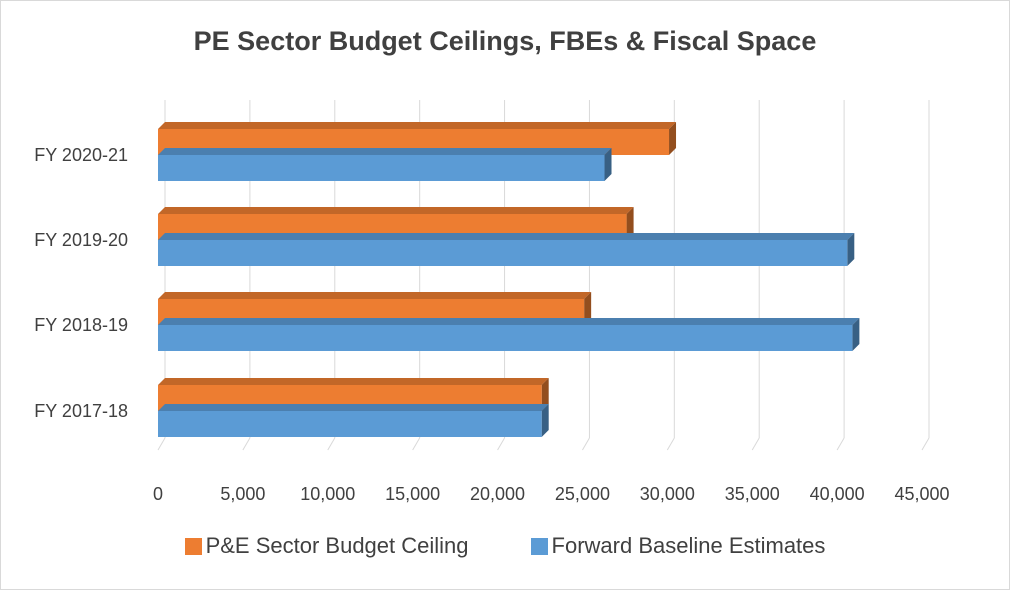 The width and height of the screenshot is (1010, 590). I want to click on legend-swatch-ceiling, so click(193, 546).